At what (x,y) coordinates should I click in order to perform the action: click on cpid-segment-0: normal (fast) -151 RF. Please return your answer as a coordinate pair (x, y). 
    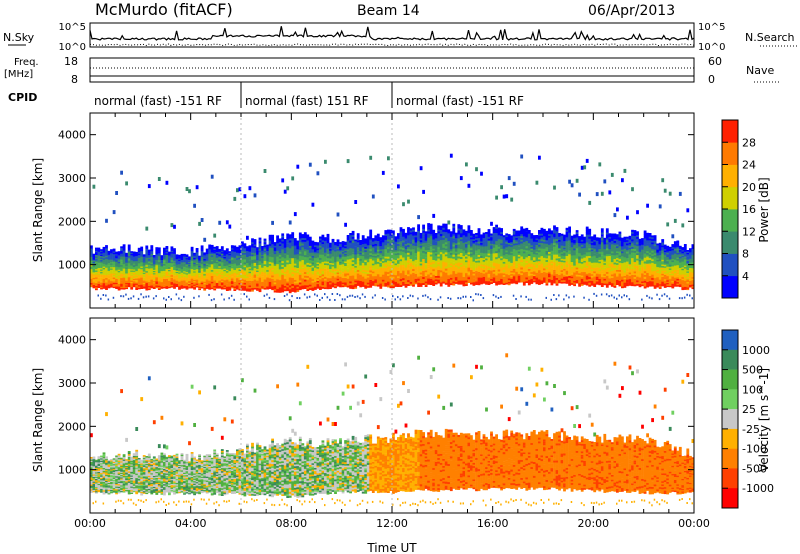
    Looking at the image, I should click on (158, 101).